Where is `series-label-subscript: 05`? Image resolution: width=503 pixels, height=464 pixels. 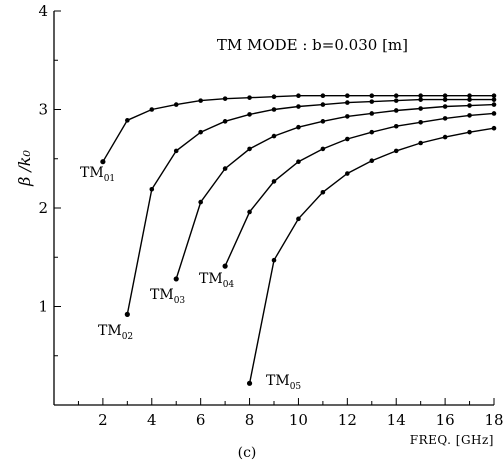 series-label-subscript: 05 is located at coordinates (296, 387).